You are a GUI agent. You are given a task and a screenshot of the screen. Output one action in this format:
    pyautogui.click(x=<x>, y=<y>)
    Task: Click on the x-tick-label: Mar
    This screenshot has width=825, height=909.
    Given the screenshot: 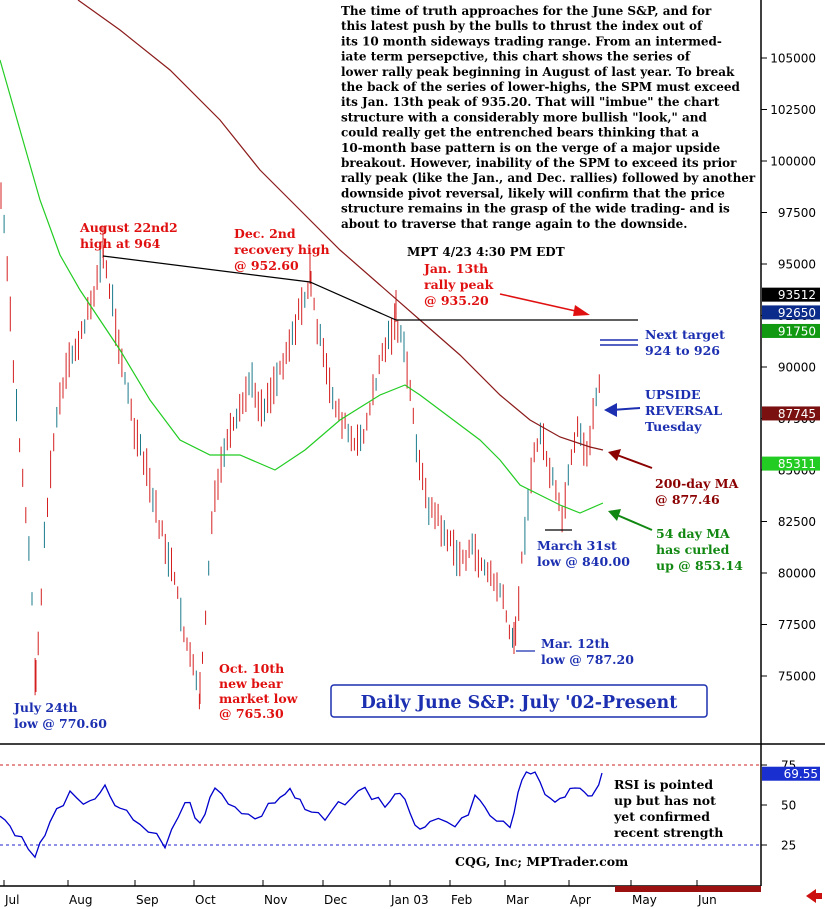 What is the action you would take?
    pyautogui.click(x=517, y=900)
    